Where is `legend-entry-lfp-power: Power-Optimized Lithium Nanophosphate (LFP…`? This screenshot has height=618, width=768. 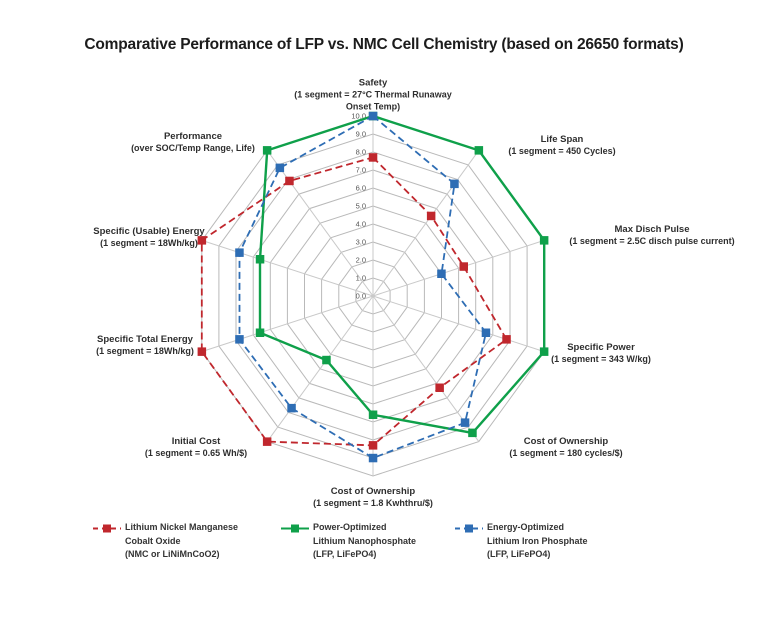
legend-entry-lfp-power: Power-Optimized Lithium Nanophosphate (LFP… is located at coordinates (348, 541).